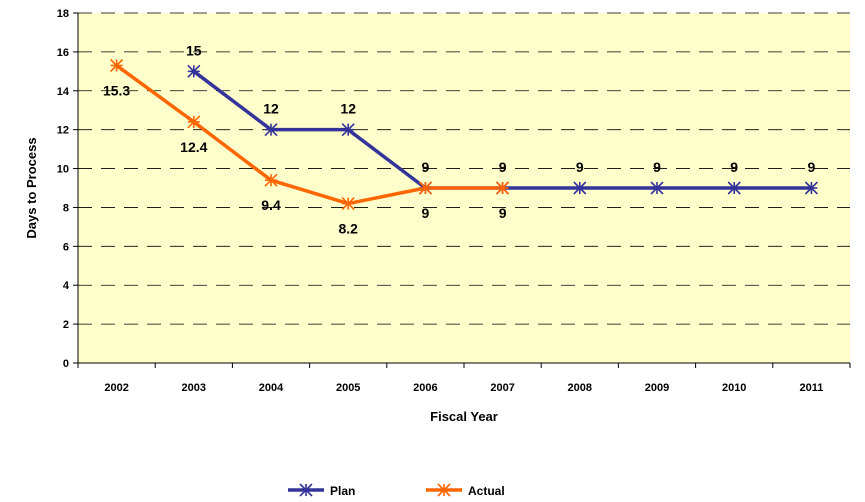 This screenshot has height=502, width=865. I want to click on y-tick-label: 4, so click(66, 286).